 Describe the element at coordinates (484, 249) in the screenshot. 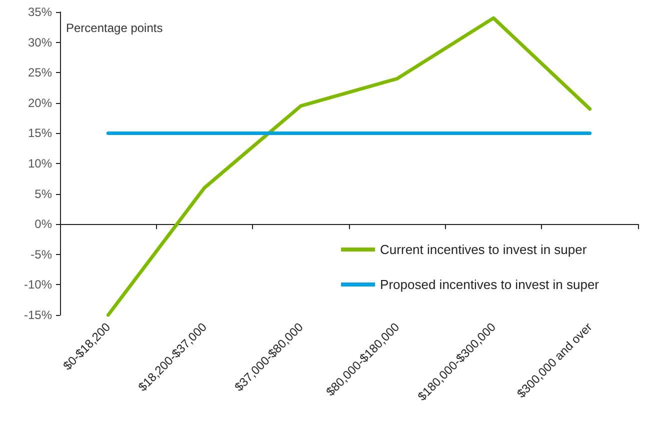

I see `legend-label: Current incentives to invest in super` at that location.